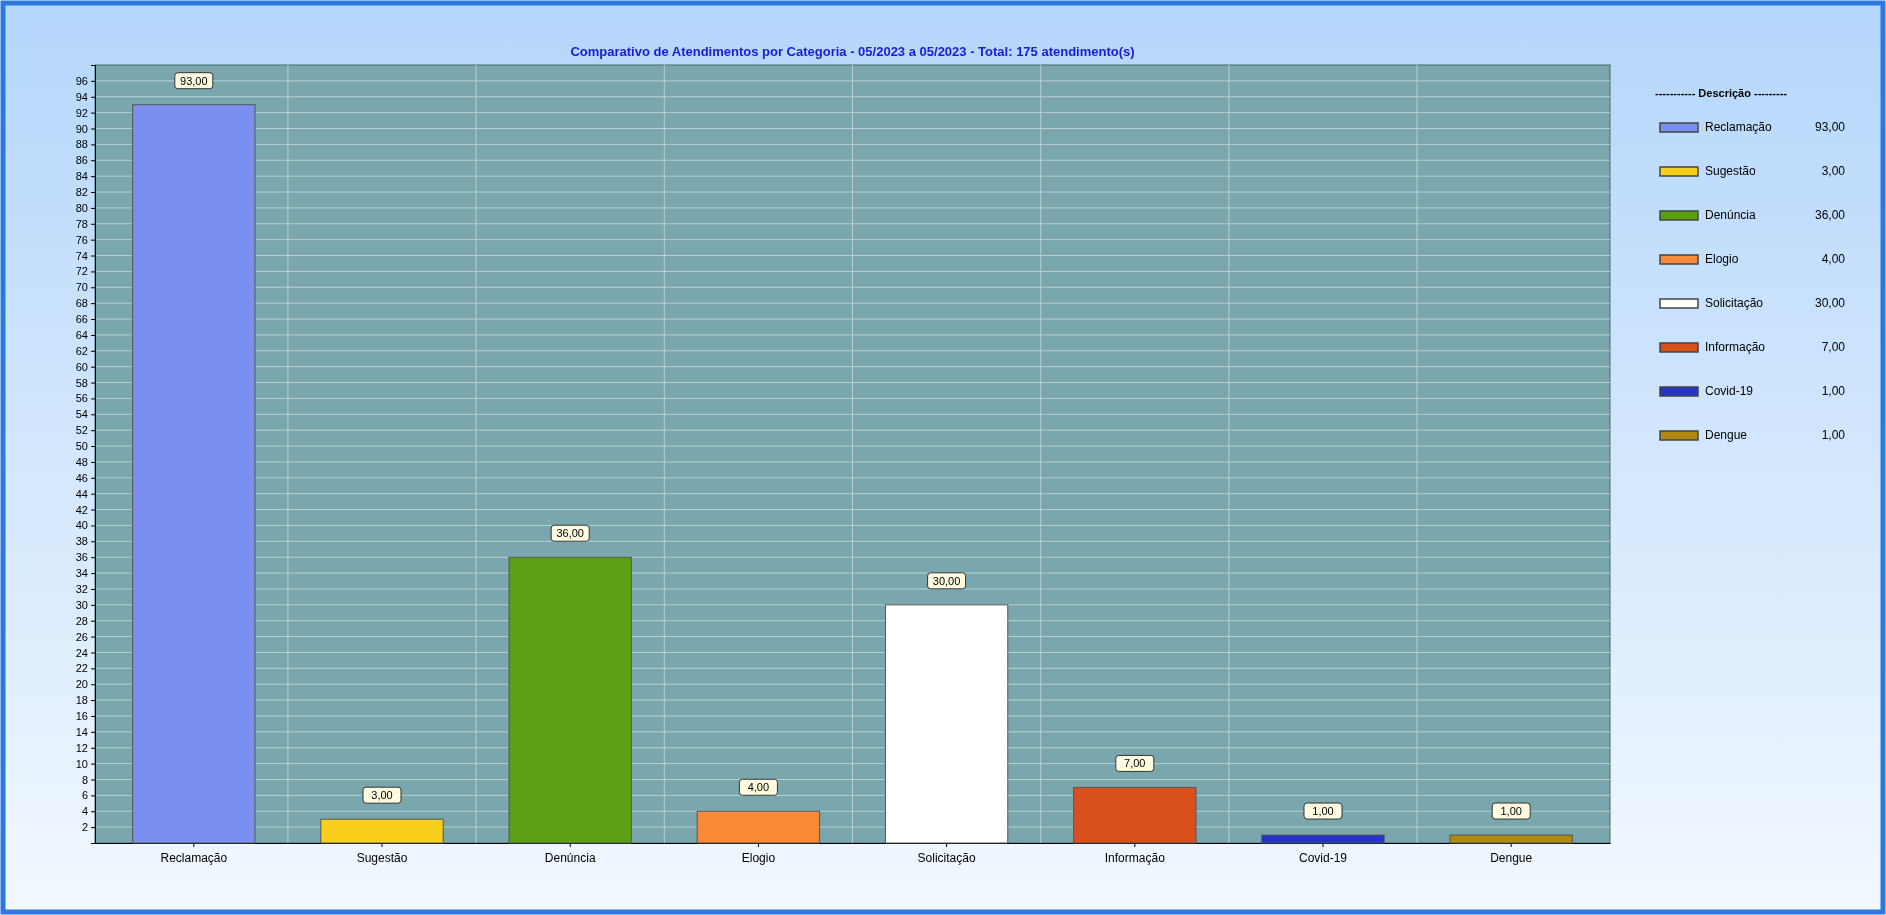 Image resolution: width=1886 pixels, height=915 pixels. I want to click on y-tick-label: 2, so click(84, 827).